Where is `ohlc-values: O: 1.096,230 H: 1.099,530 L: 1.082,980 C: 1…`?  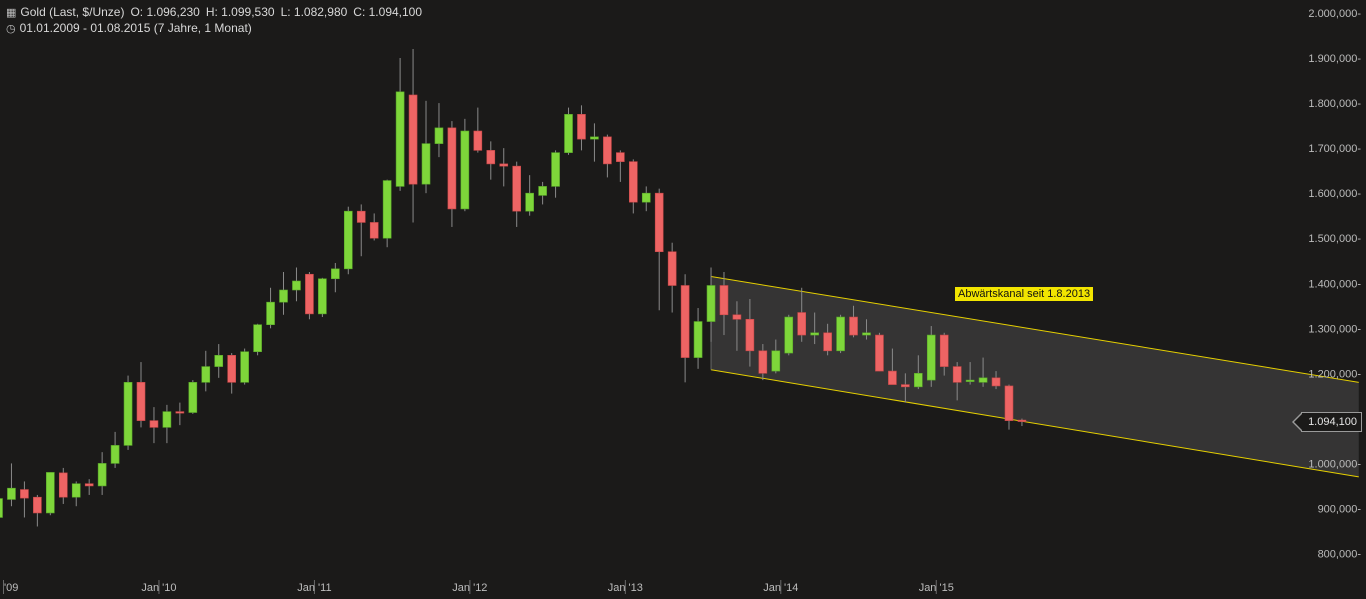 ohlc-values: O: 1.096,230 H: 1.099,530 L: 1.082,980 C: 1… is located at coordinates (273, 12).